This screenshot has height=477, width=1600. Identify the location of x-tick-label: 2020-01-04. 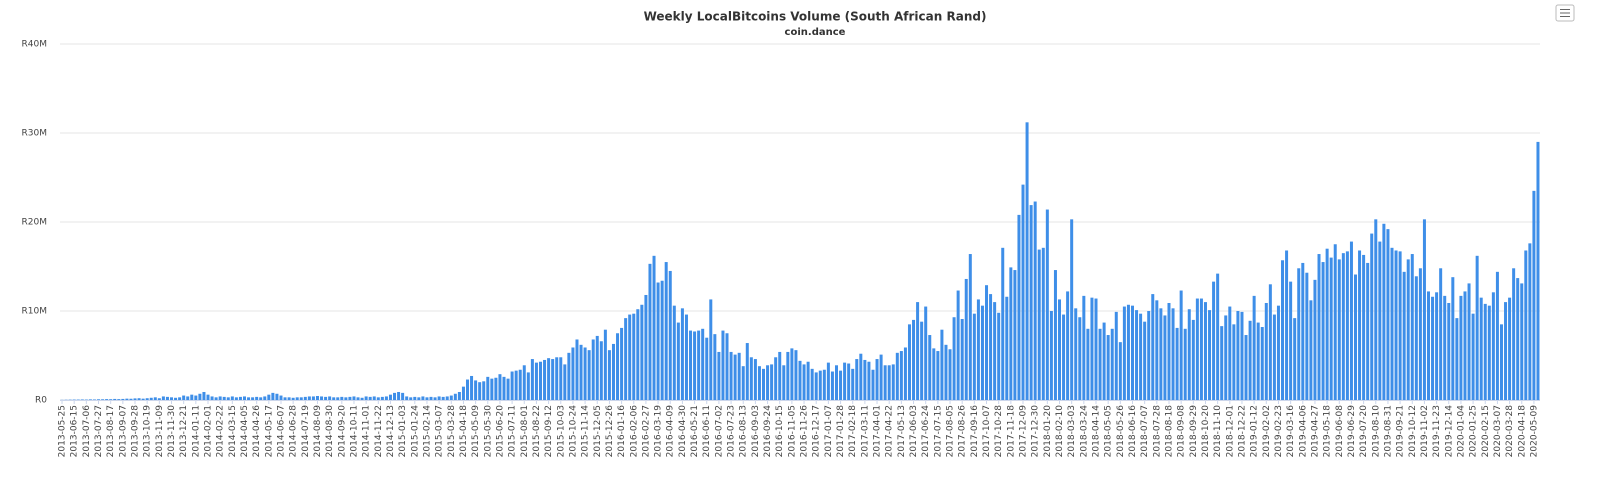
(1461, 431).